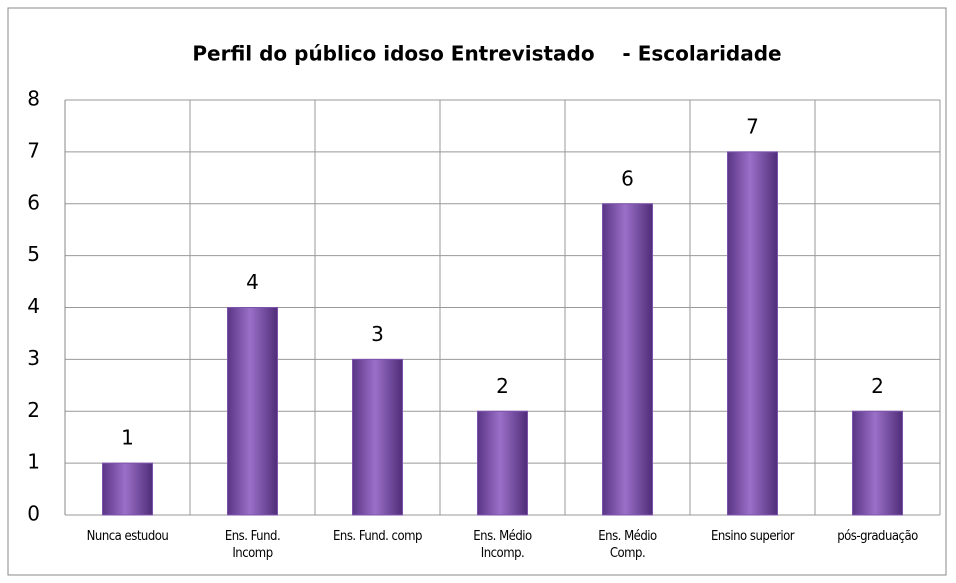  What do you see at coordinates (252, 282) in the screenshot?
I see `data-label: 4` at bounding box center [252, 282].